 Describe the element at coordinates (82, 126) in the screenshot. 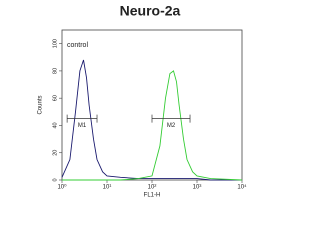

I see `gate-label: M1` at that location.